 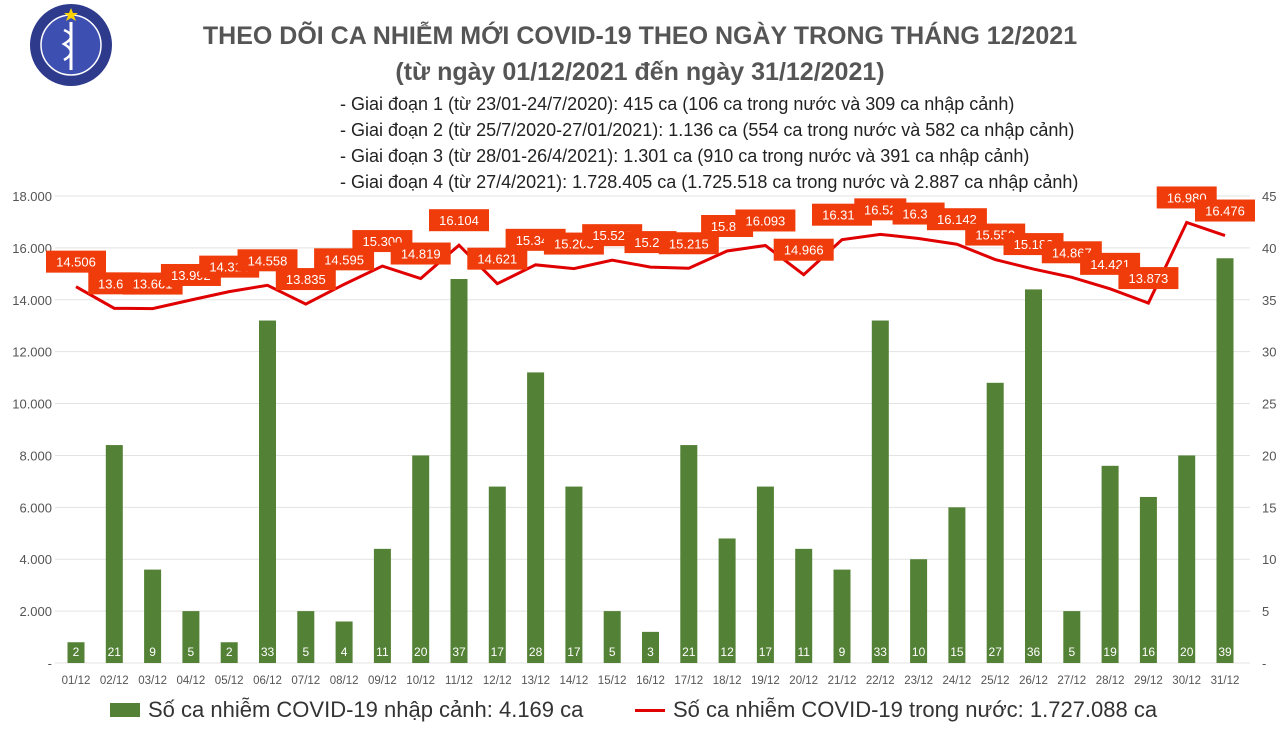 What do you see at coordinates (880, 209) in the screenshot?
I see `line-value-label: 16.52` at bounding box center [880, 209].